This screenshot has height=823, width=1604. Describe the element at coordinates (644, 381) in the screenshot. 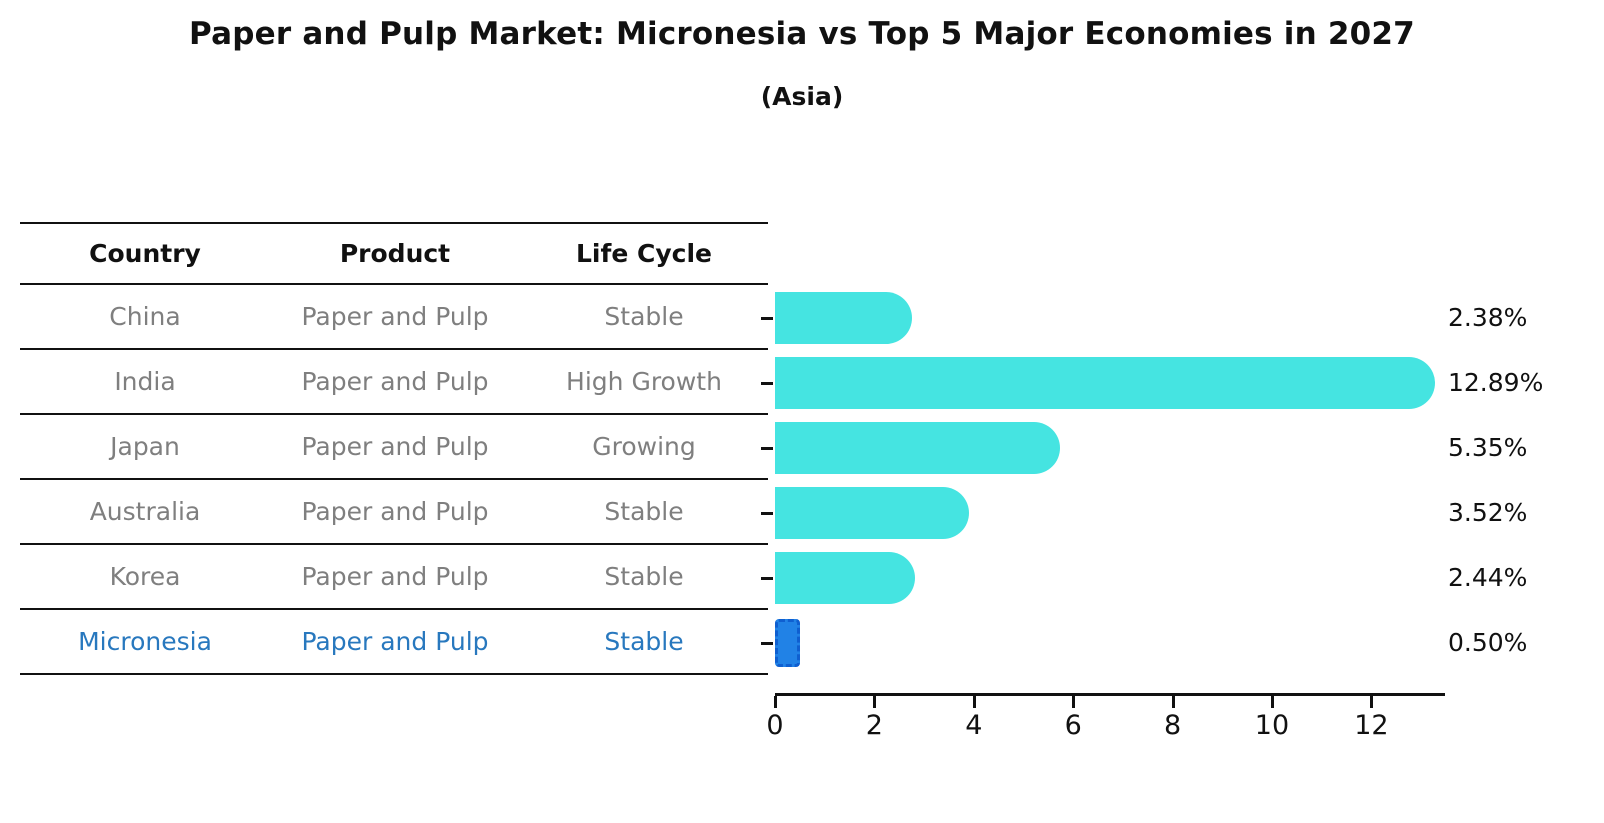

I see `cell-life-cycle: High Growth` at that location.